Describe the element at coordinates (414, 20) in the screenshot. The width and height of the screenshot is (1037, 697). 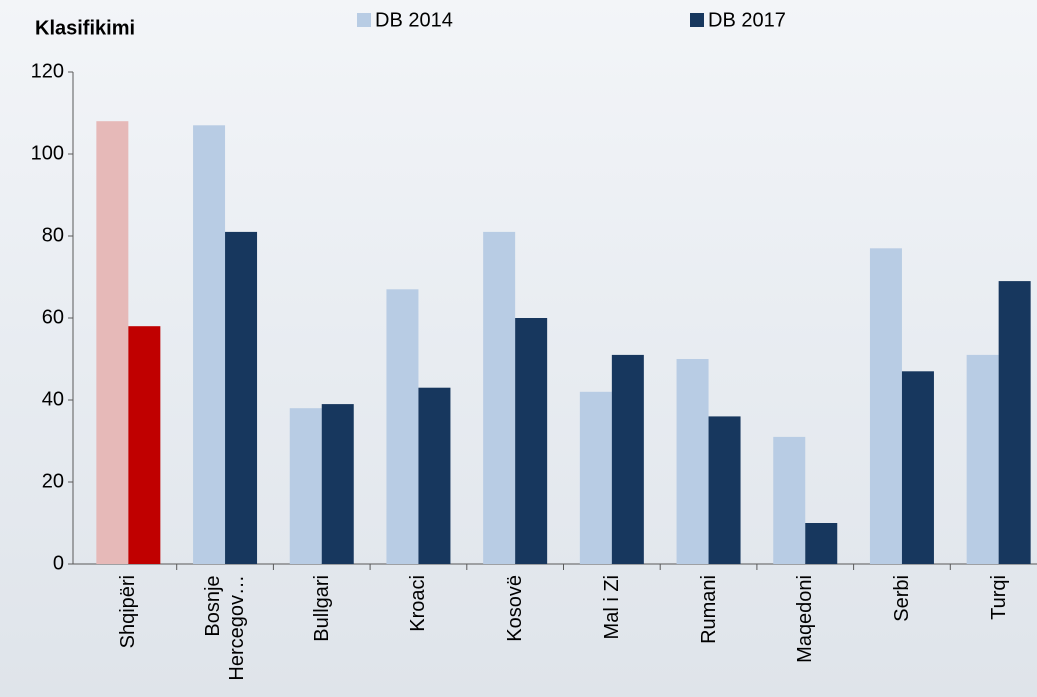
I see `legend-label: DB 2014` at that location.